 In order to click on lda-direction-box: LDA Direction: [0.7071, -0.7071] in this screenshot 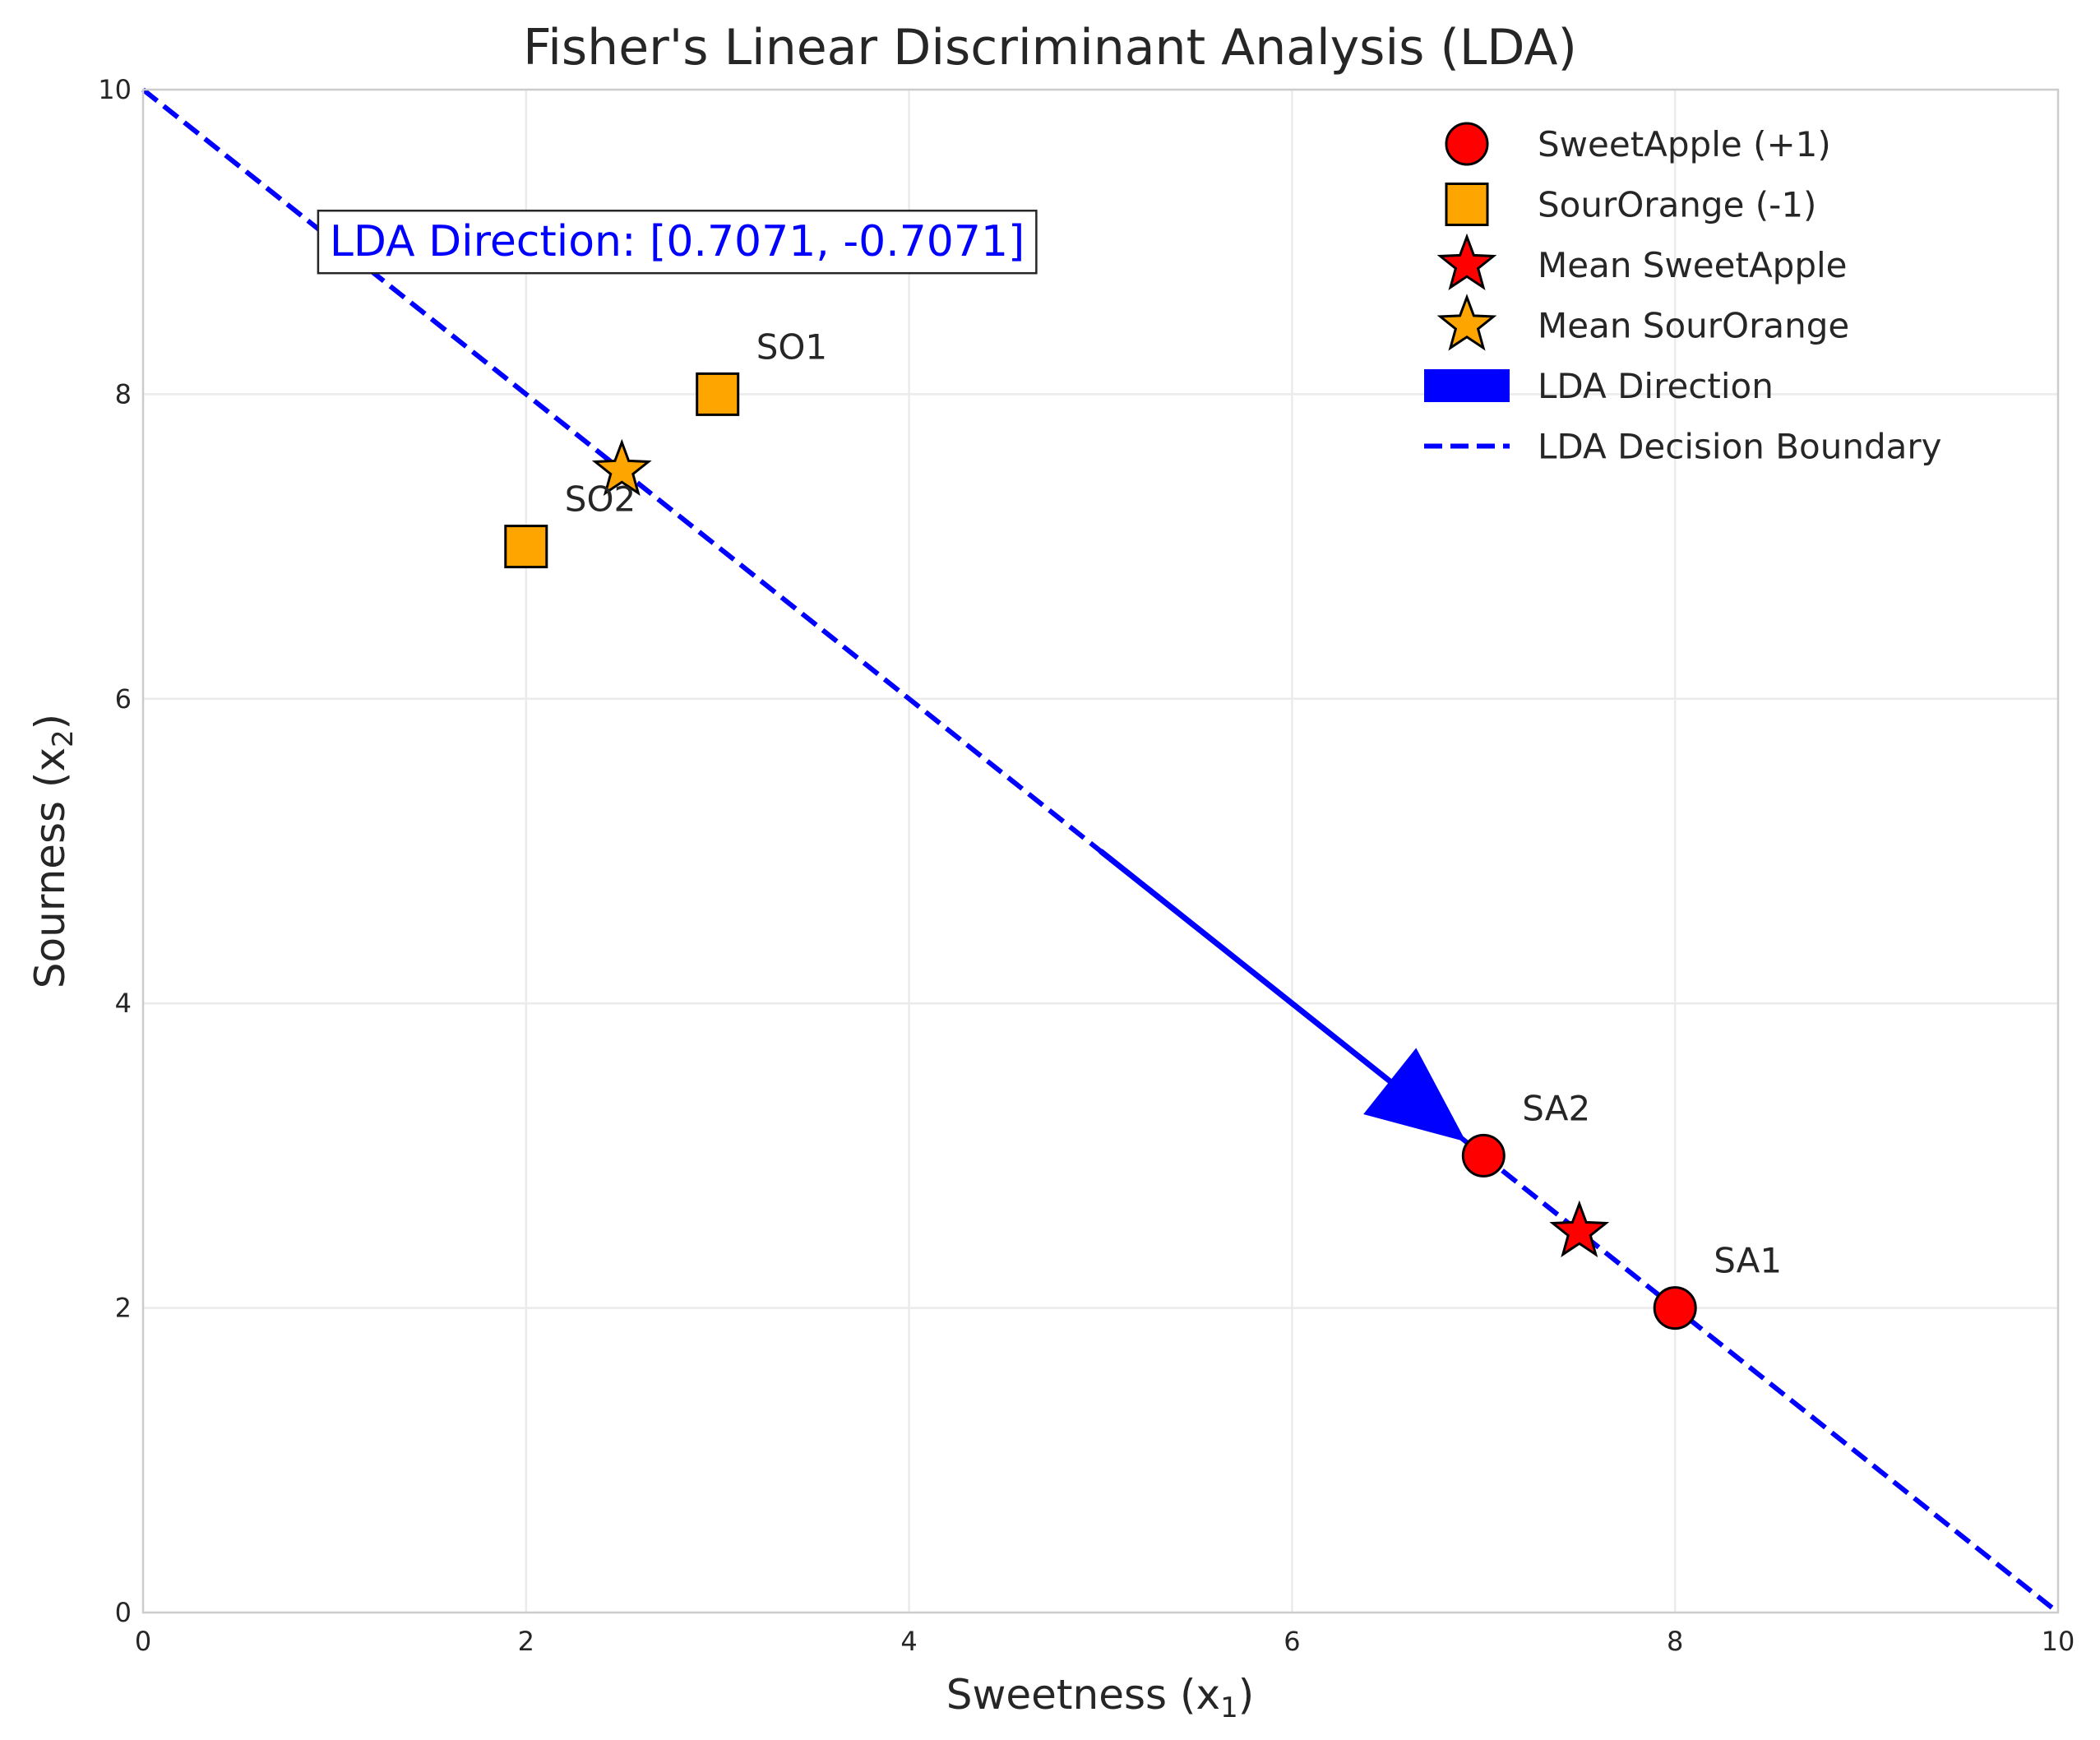, I will do `click(677, 242)`.